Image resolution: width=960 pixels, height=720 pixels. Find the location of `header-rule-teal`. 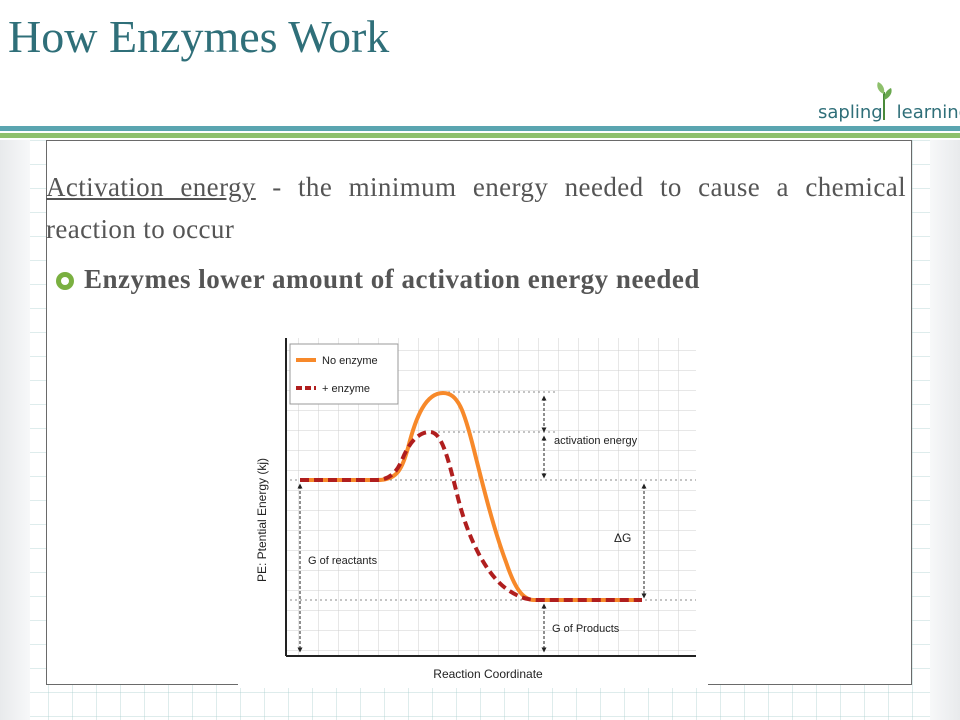

header-rule-teal is located at coordinates (480, 128).